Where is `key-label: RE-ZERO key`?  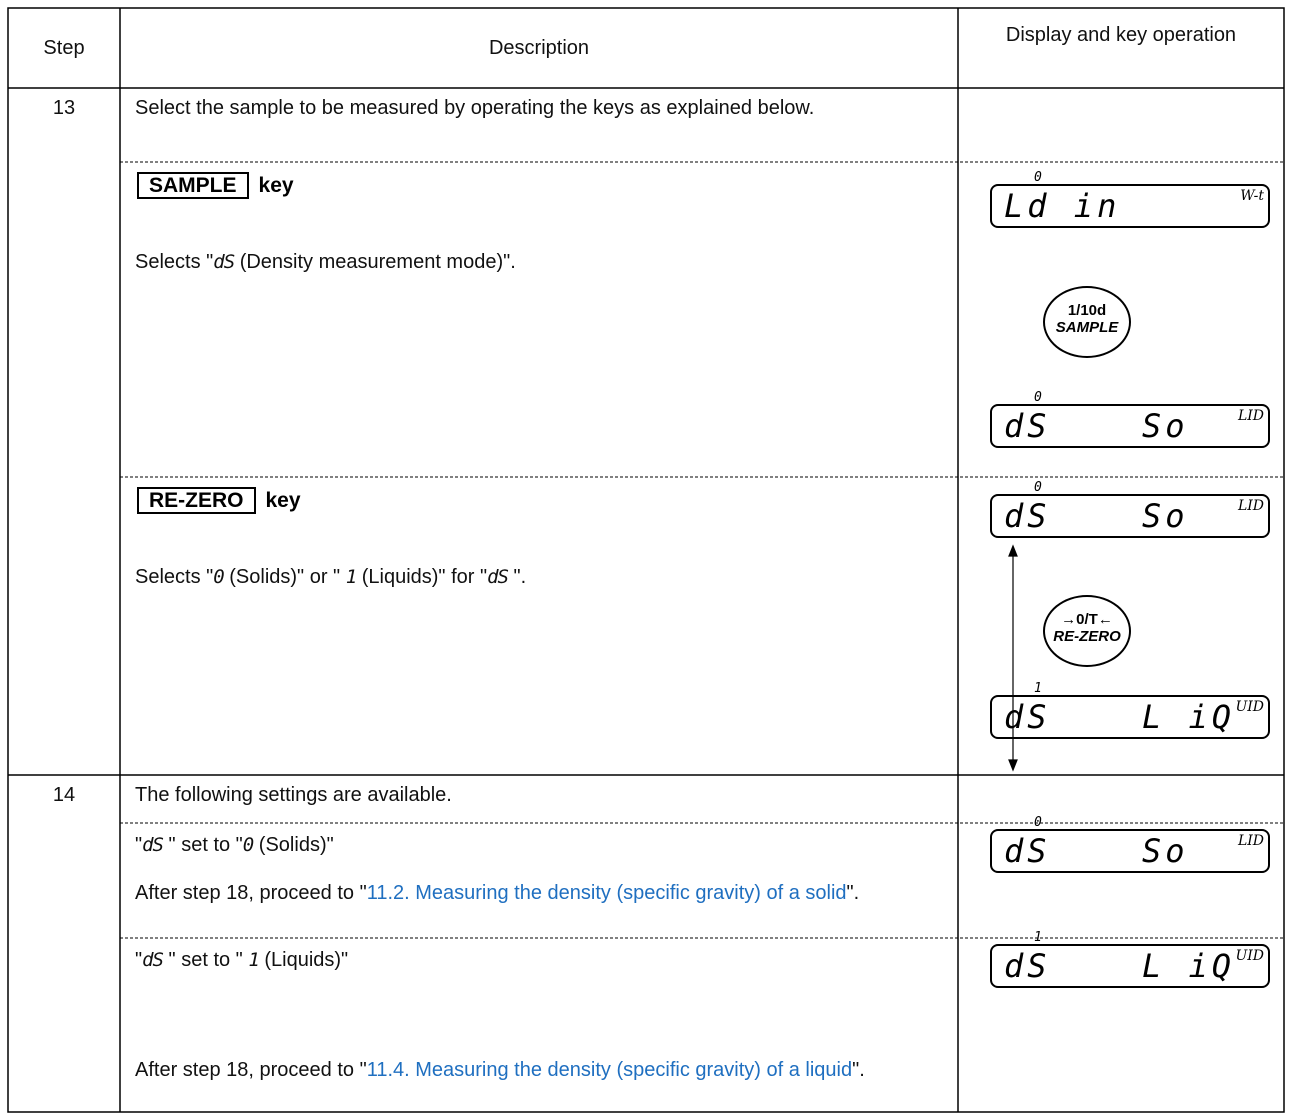
key-label: RE-ZERO key is located at coordinates (219, 500).